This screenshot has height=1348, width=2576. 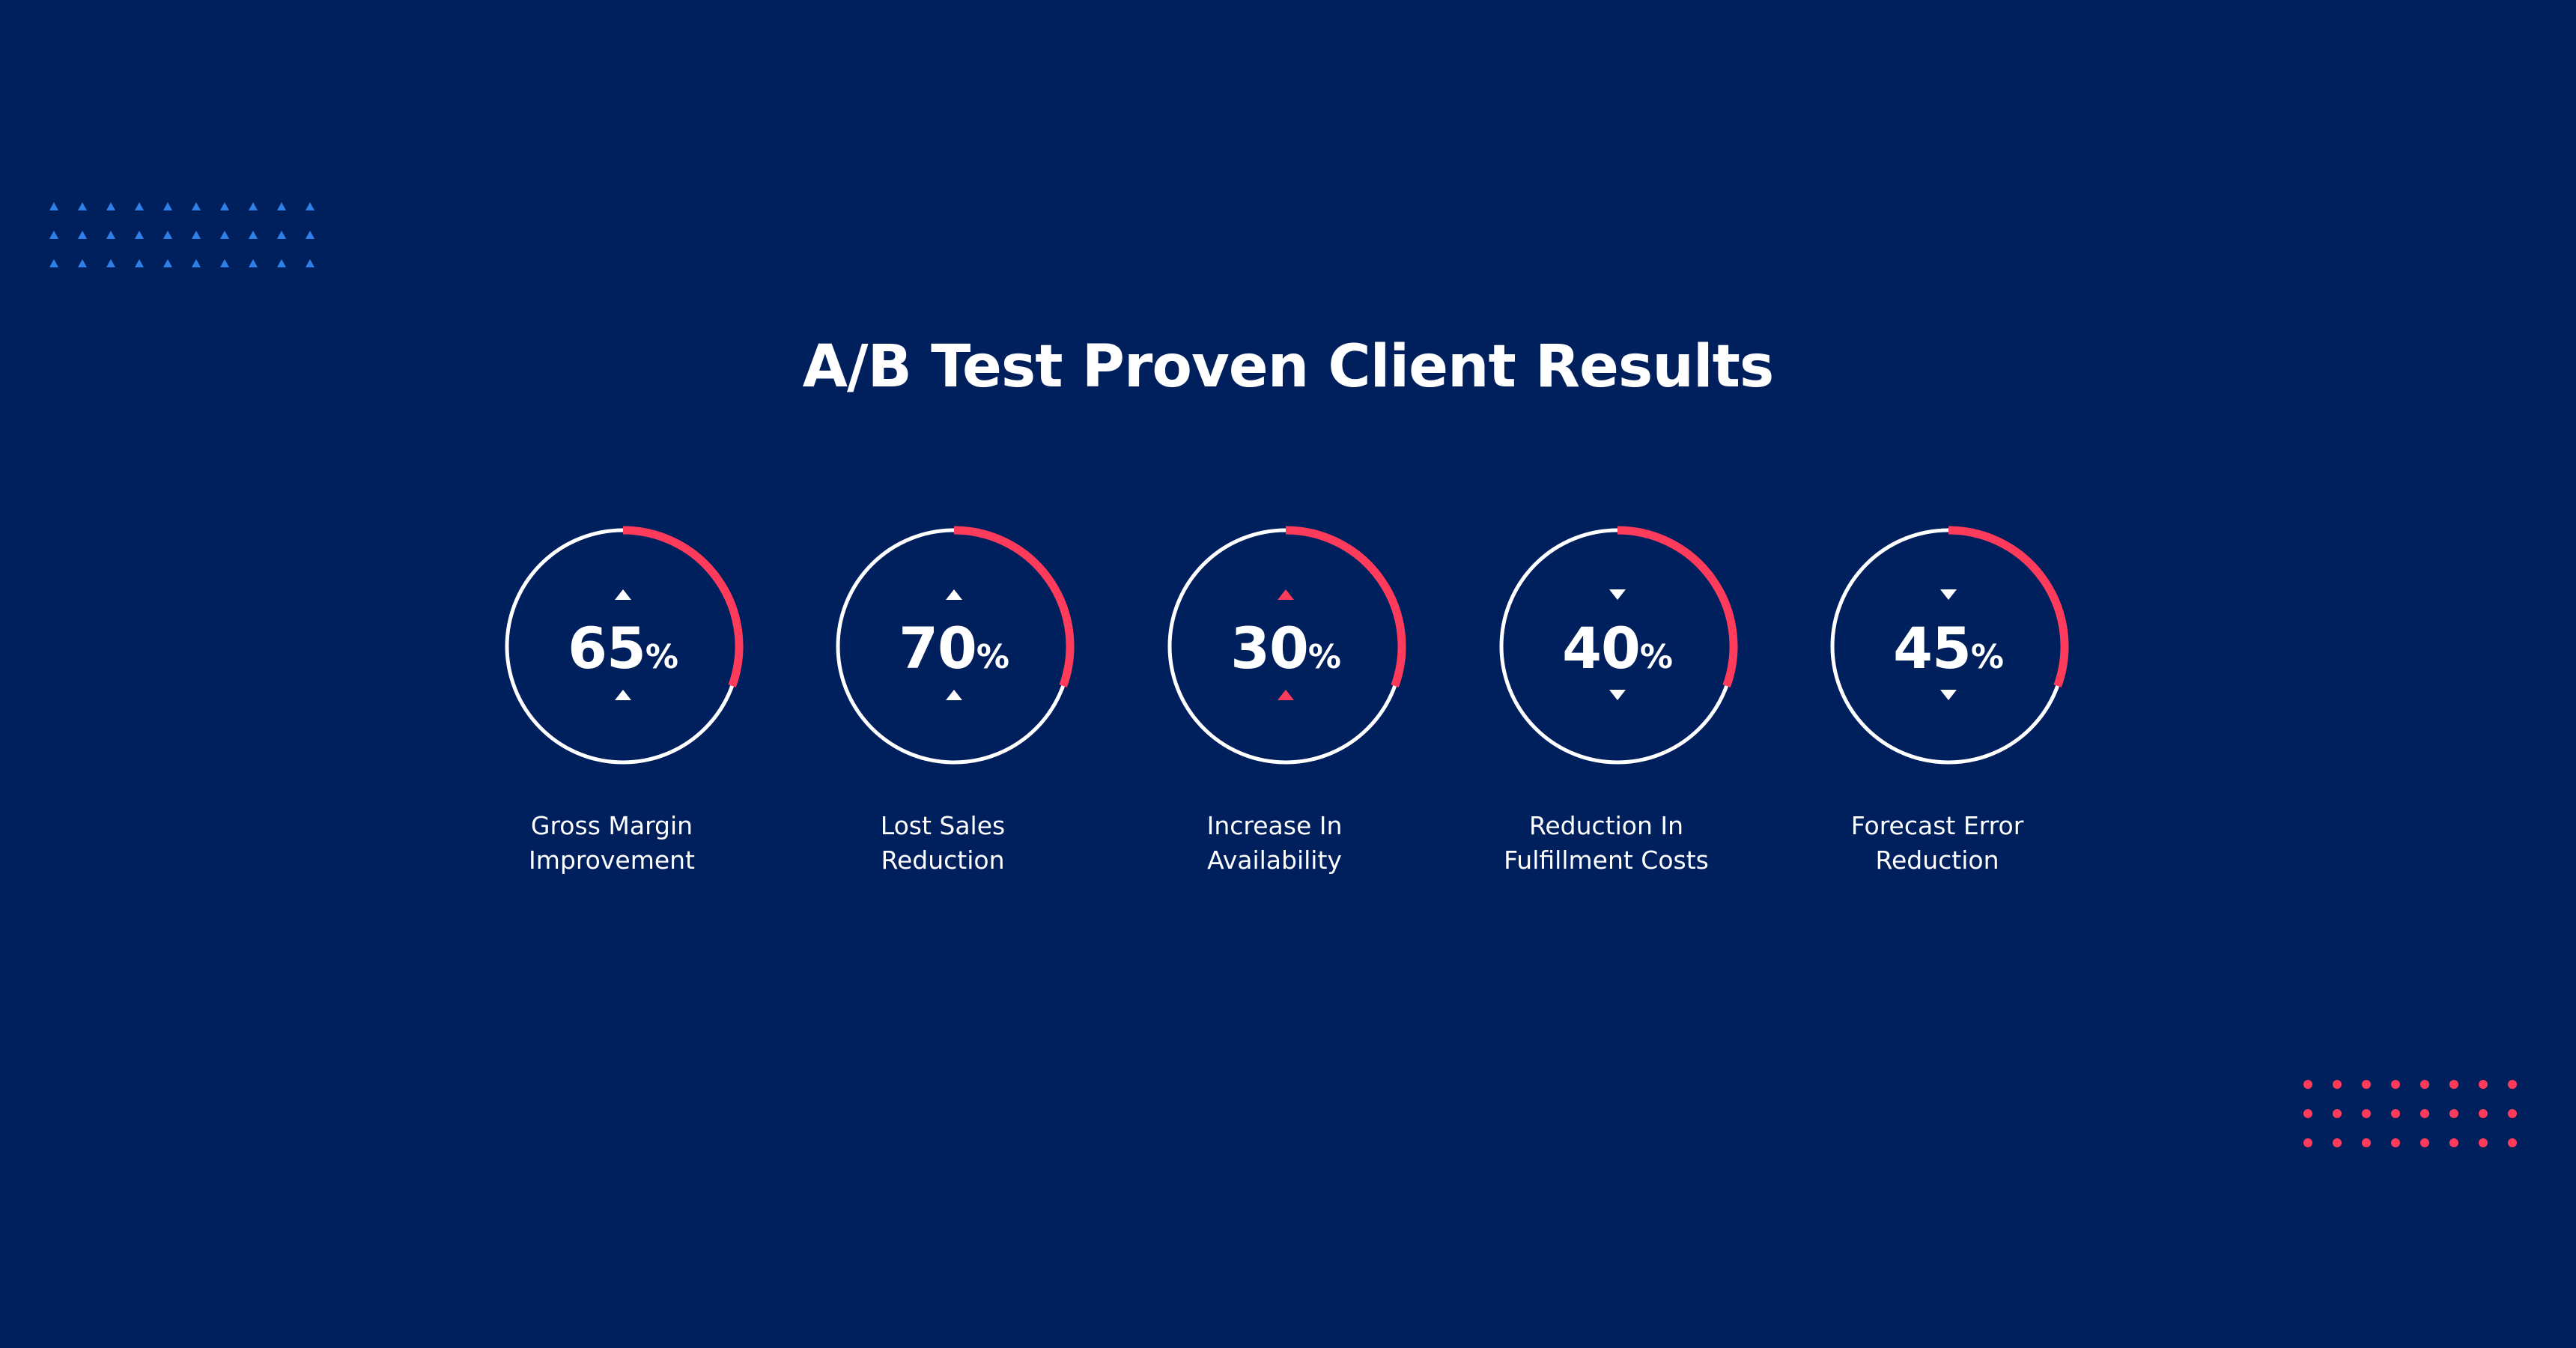 I want to click on metric-label: Lost Sales Reduction, so click(x=943, y=843).